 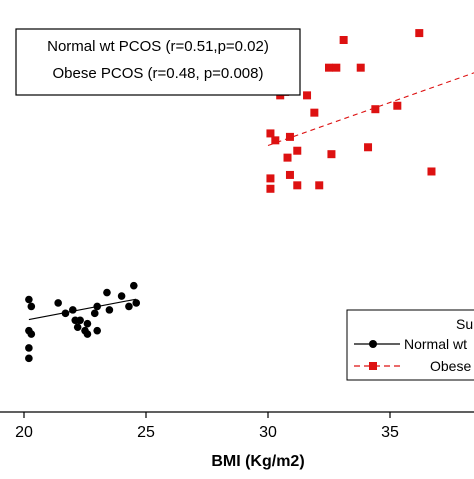 I want to click on legend-normal-label: Normal wt, so click(x=435, y=344).